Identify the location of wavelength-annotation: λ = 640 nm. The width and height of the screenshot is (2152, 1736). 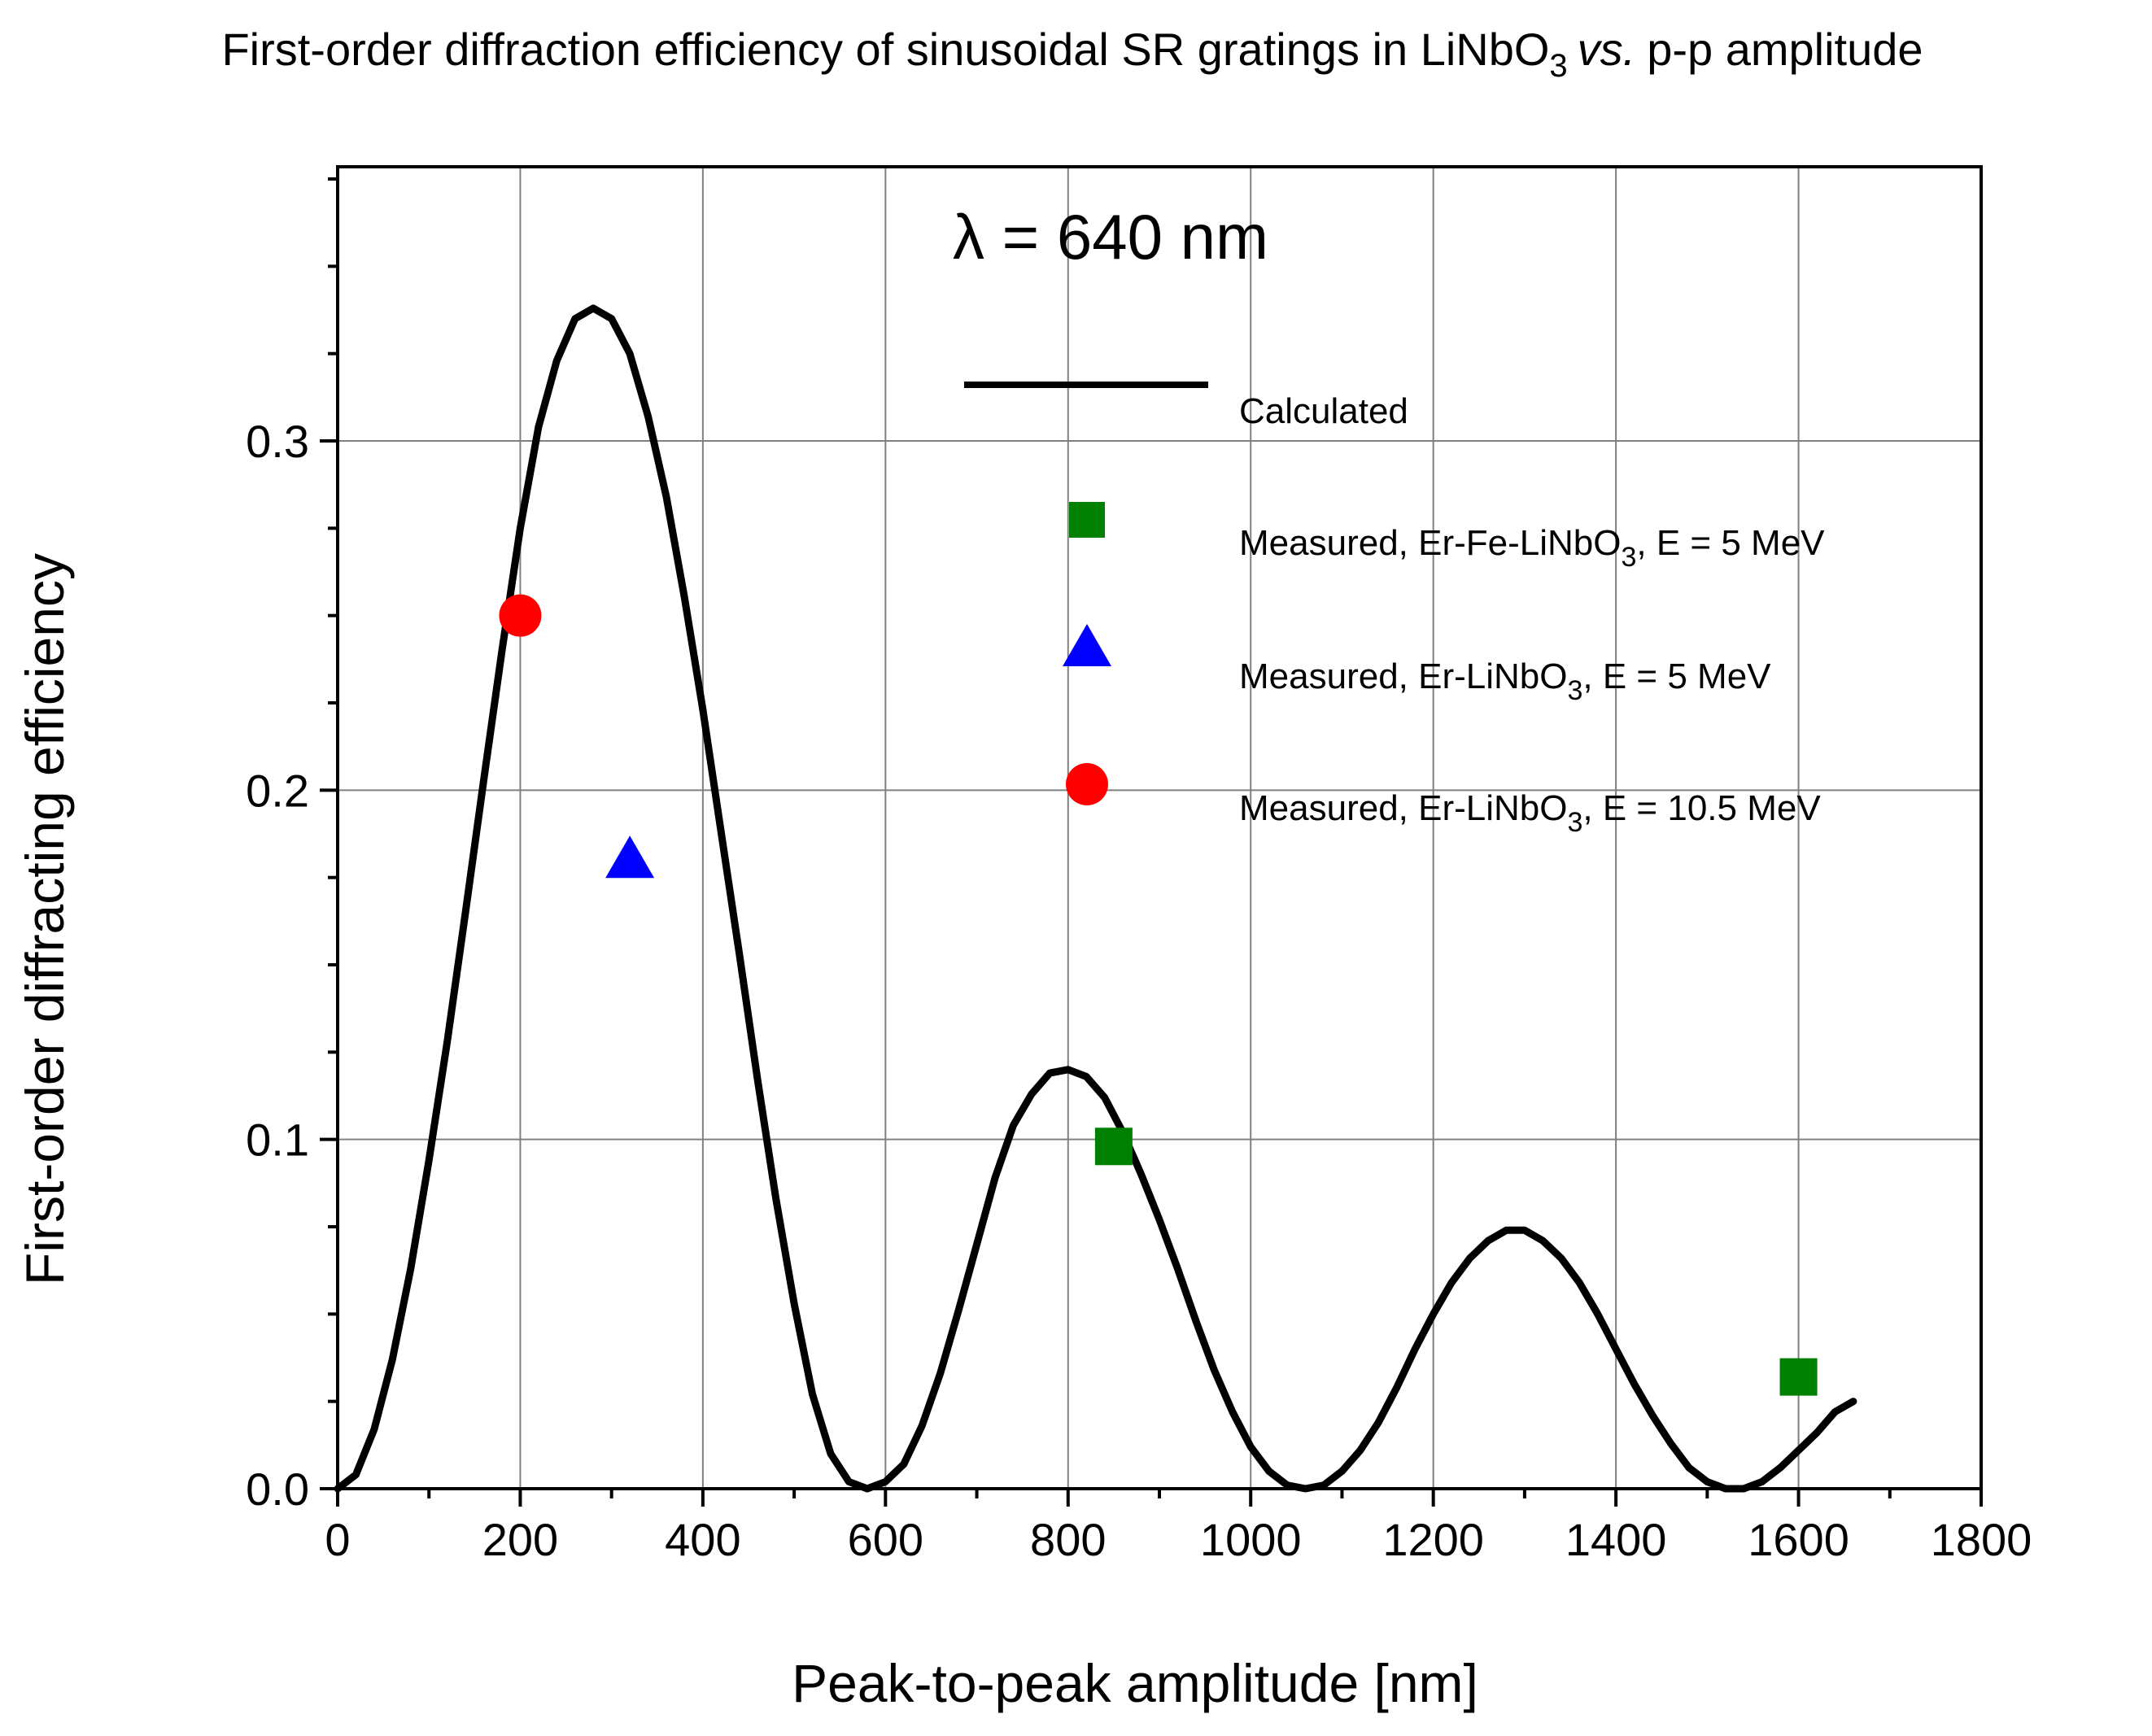
(1110, 237).